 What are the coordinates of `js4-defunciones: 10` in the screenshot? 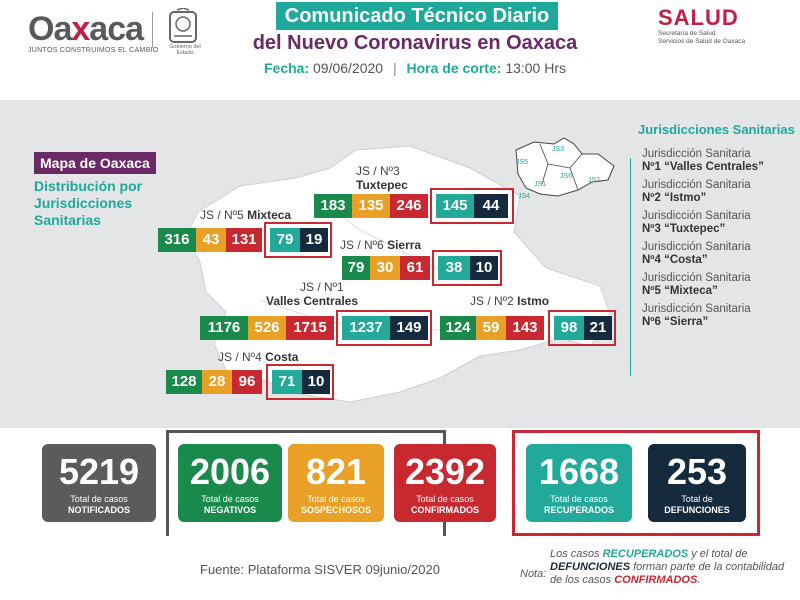 It's located at (316, 382).